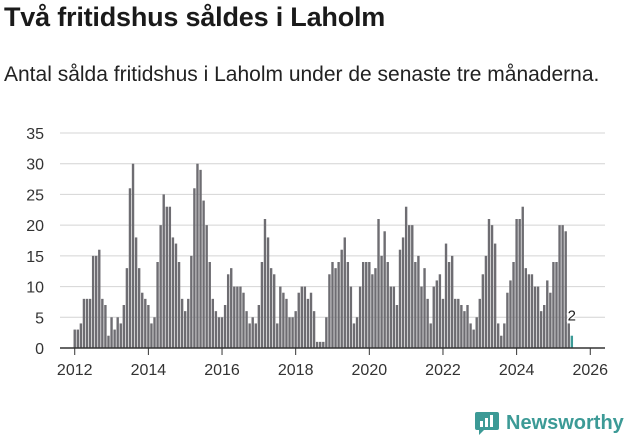 The height and width of the screenshot is (439, 631). Describe the element at coordinates (35, 134) in the screenshot. I see `y-tick-label: 35` at that location.